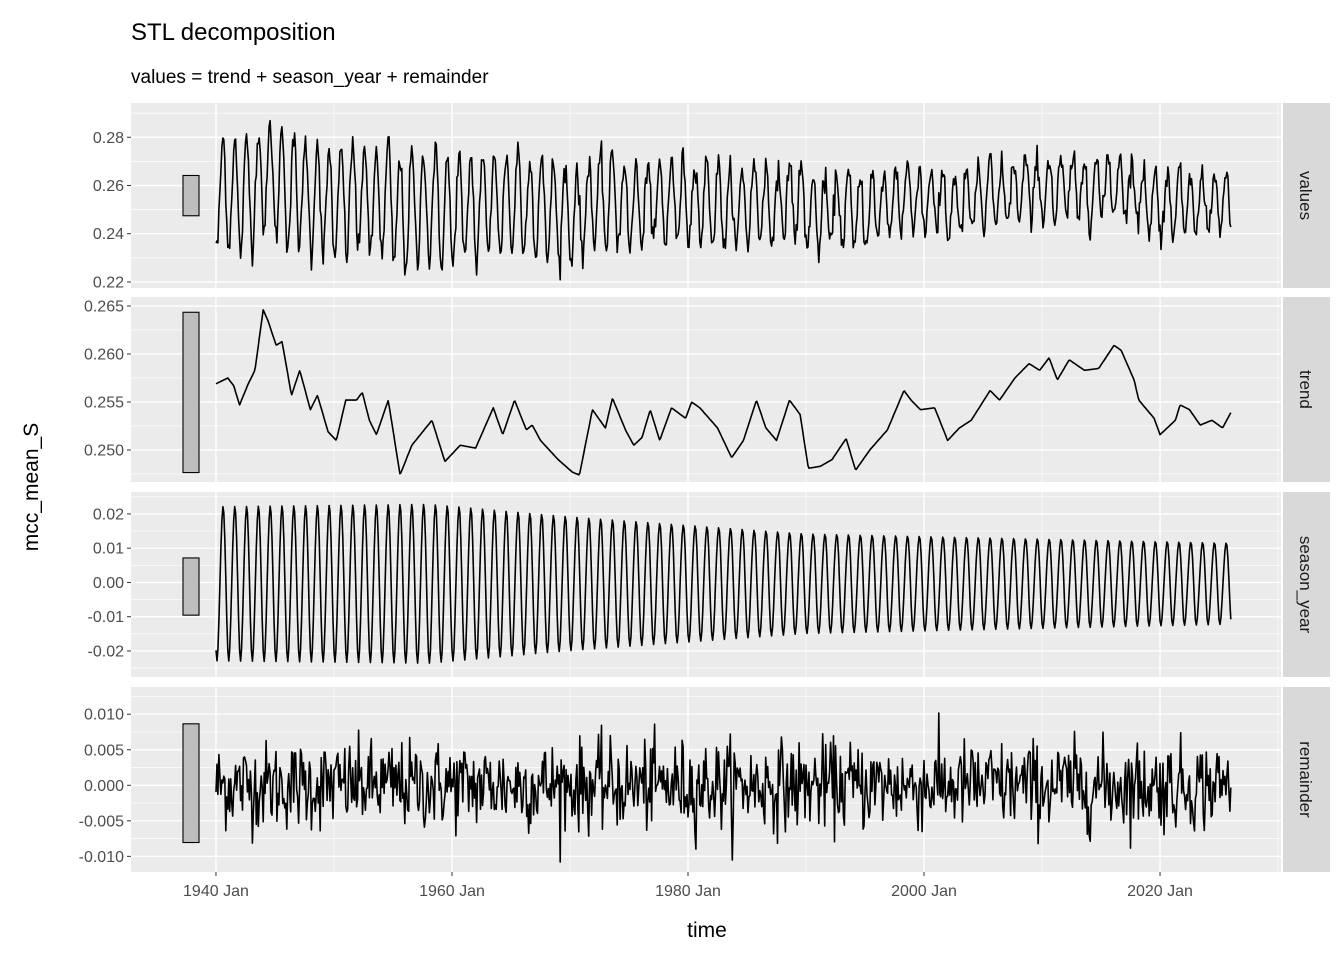 This screenshot has height=960, width=1344. I want to click on series-line-trend, so click(723, 392).